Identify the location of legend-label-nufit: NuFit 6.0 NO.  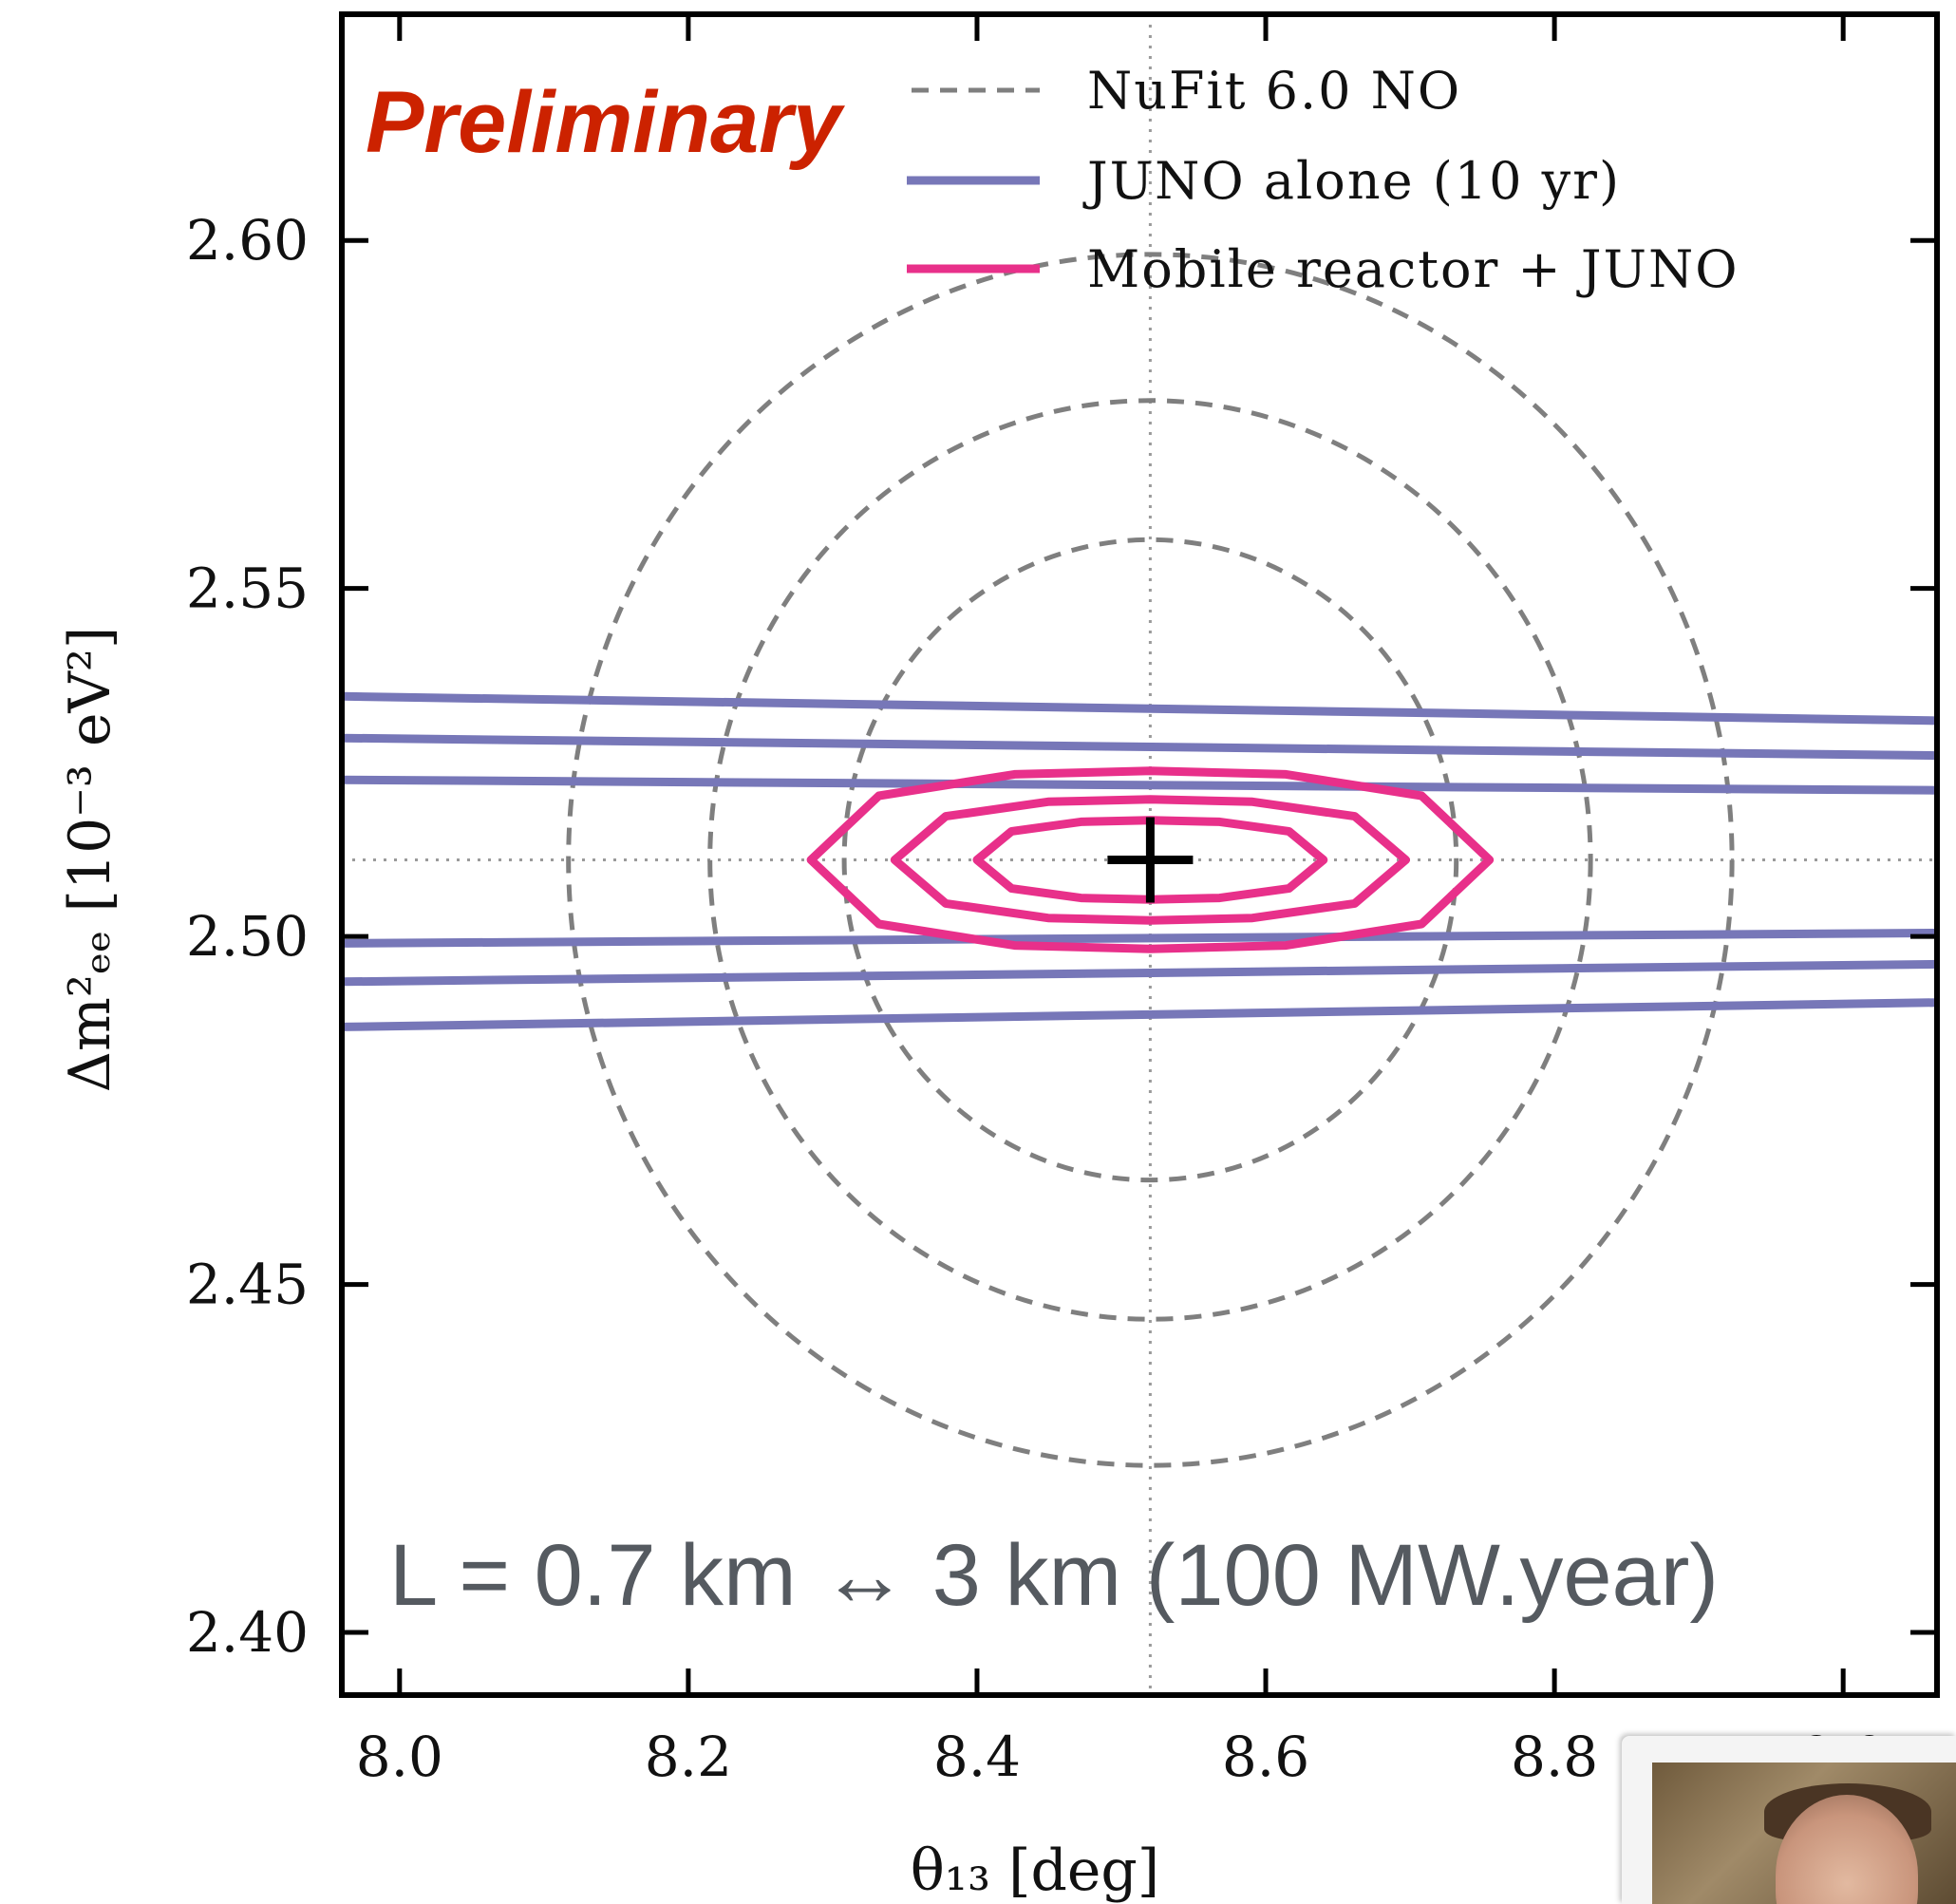
(1274, 91).